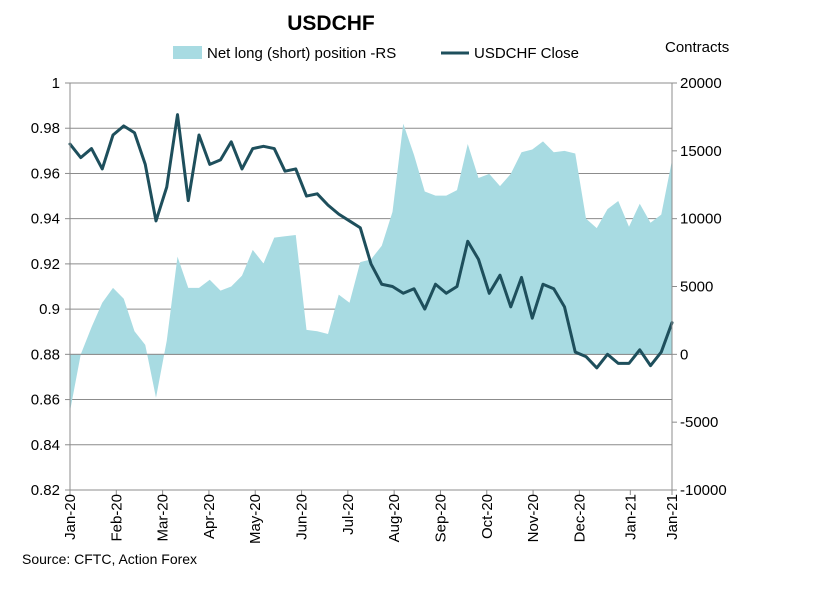 Image resolution: width=825 pixels, height=592 pixels. I want to click on legend-label-usdchf: USDCHF Close, so click(526, 53).